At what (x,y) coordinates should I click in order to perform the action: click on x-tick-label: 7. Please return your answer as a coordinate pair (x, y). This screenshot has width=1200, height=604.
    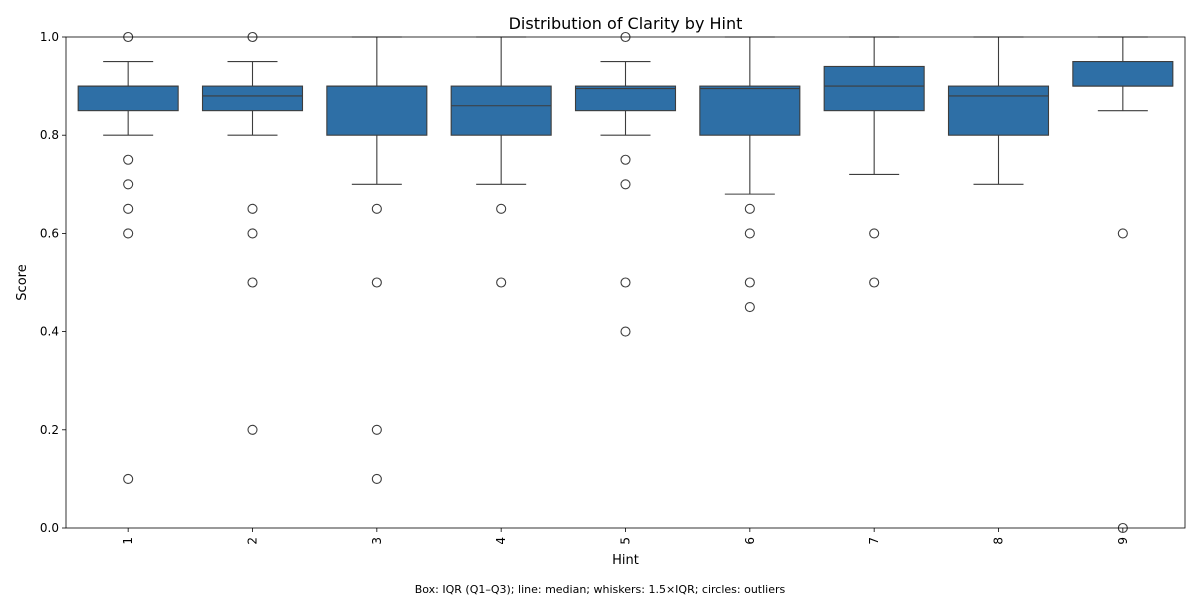
    Looking at the image, I should click on (874, 541).